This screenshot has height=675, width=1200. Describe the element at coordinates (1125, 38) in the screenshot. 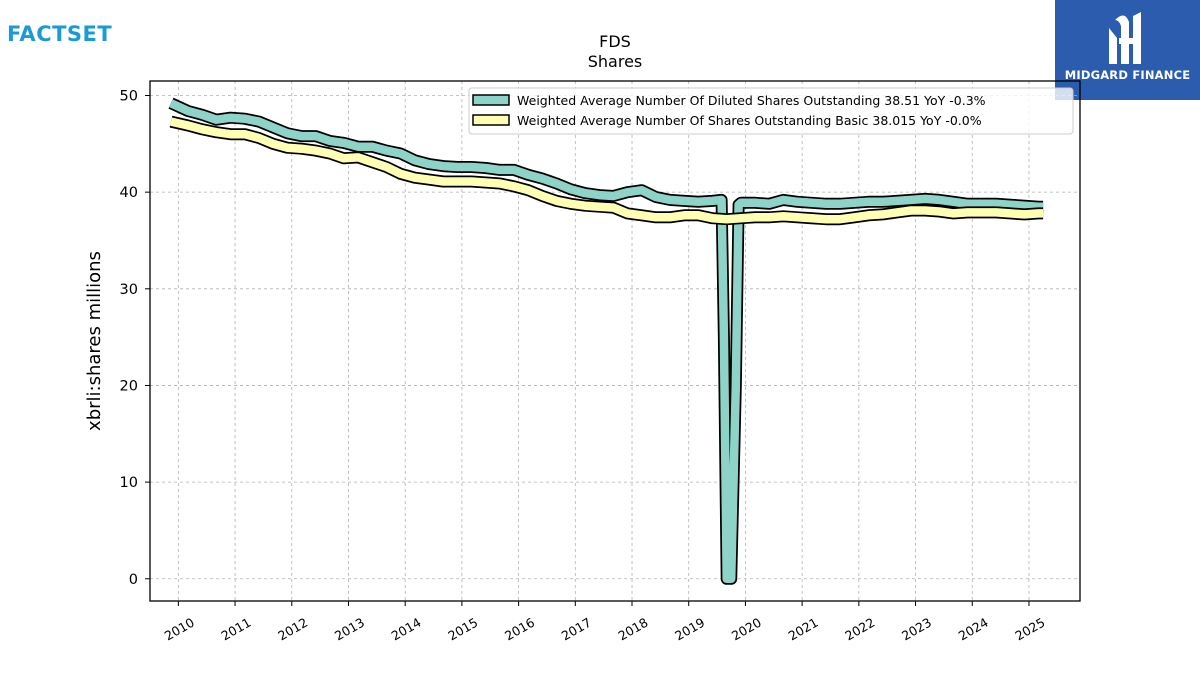

I see `midgard-monogram-icon` at that location.